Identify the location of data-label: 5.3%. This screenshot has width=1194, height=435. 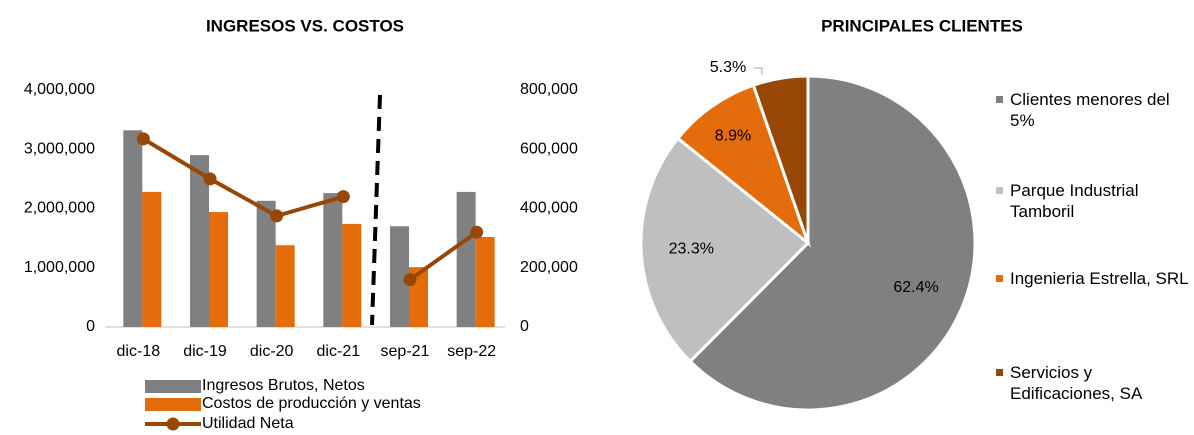
(728, 67).